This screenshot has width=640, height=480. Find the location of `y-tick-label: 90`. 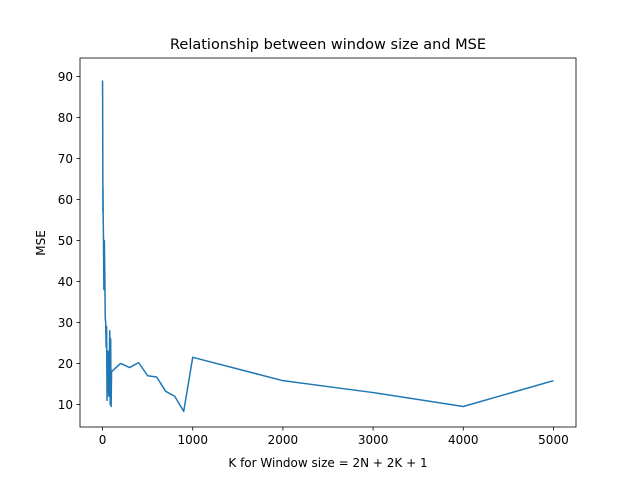

y-tick-label: 90 is located at coordinates (65, 77).